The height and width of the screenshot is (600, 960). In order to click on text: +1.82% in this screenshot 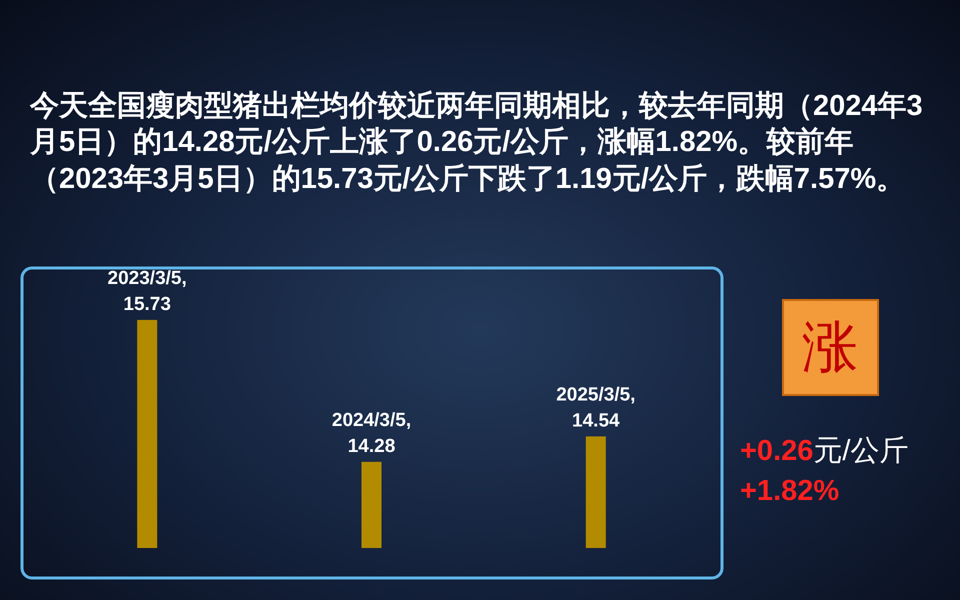, I will do `click(790, 491)`.